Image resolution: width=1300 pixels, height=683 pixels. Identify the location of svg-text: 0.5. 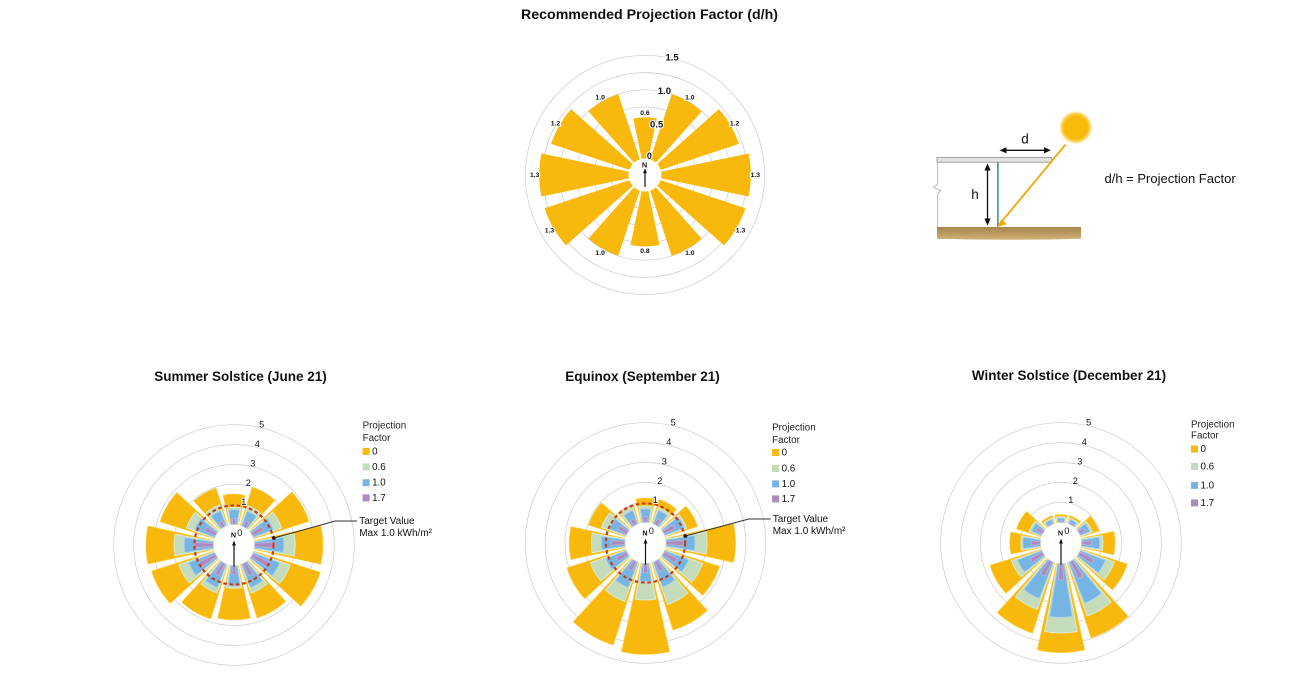
(657, 124).